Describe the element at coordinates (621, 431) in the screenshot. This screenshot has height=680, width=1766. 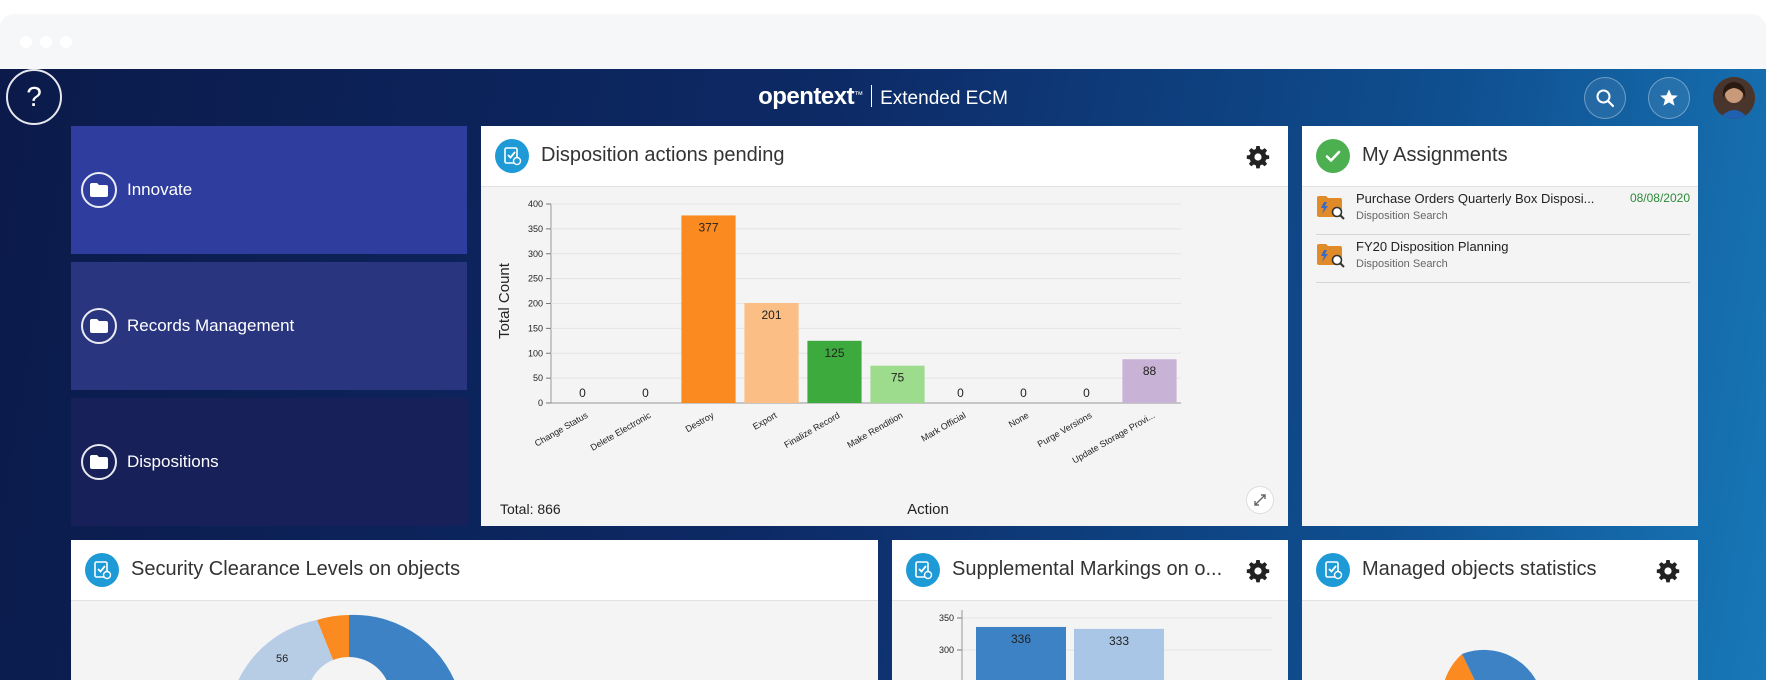
I see `x-tick-label: Delete Electronic` at that location.